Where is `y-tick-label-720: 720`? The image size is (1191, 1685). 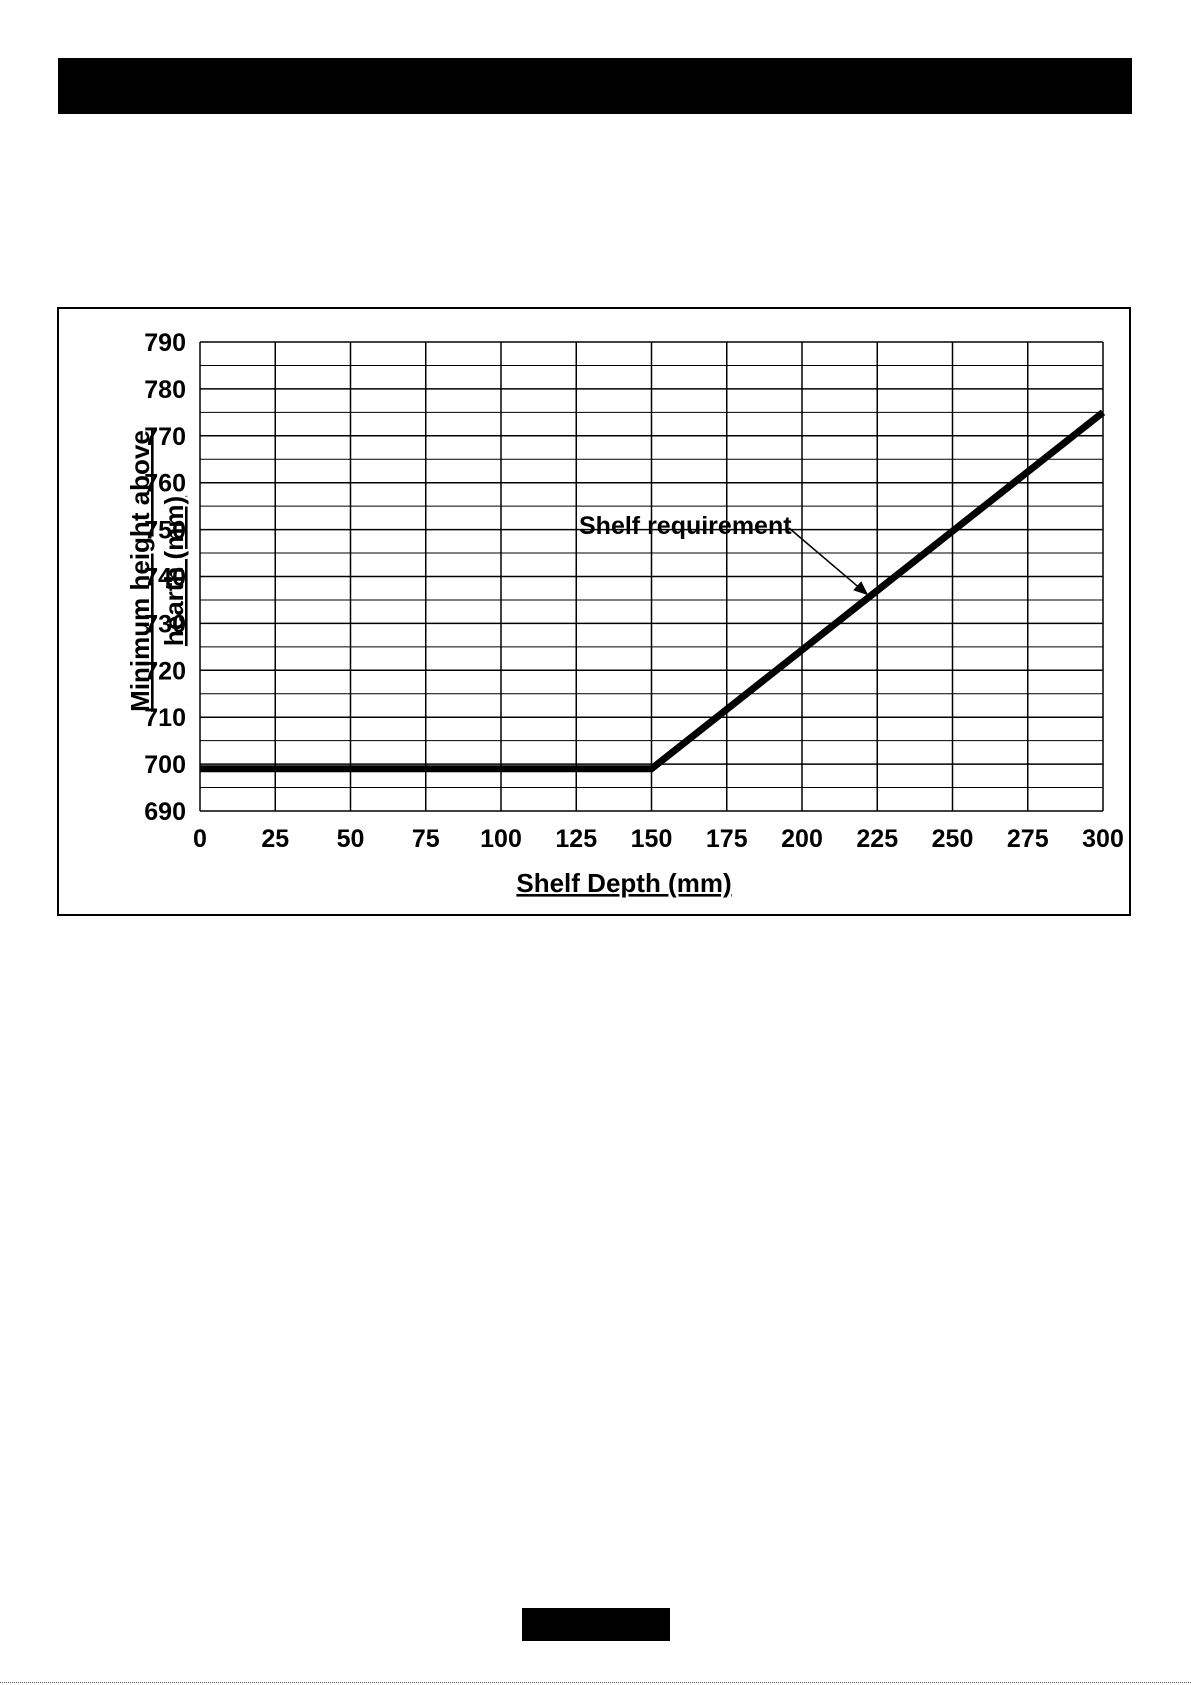 y-tick-label-720: 720 is located at coordinates (165, 671).